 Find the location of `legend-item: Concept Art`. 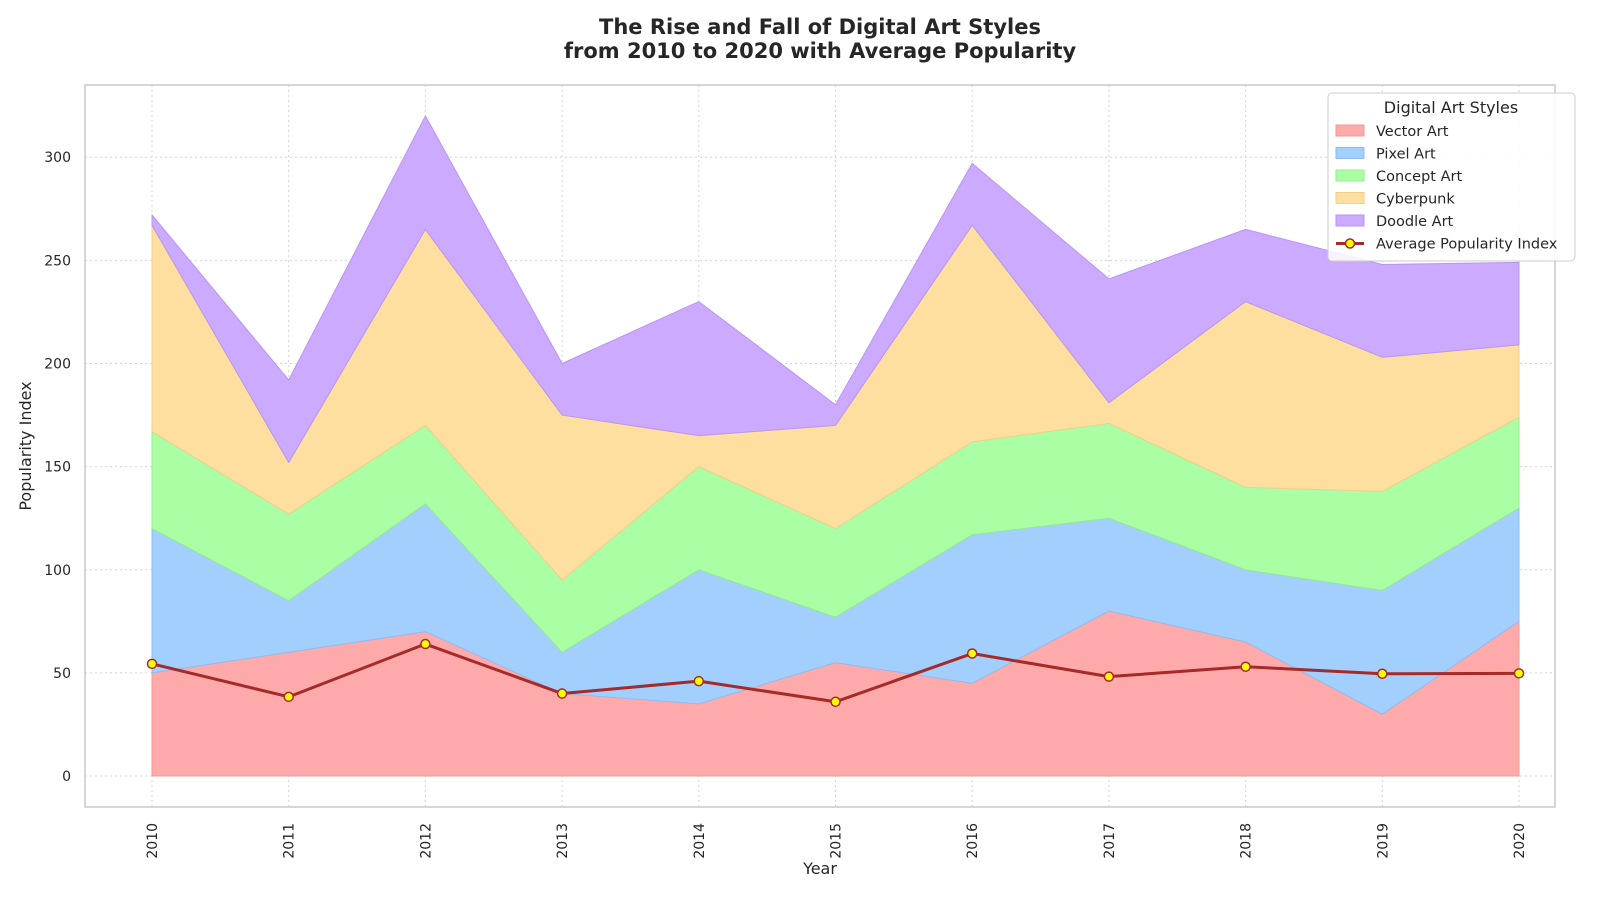

legend-item: Concept Art is located at coordinates (1398, 177).